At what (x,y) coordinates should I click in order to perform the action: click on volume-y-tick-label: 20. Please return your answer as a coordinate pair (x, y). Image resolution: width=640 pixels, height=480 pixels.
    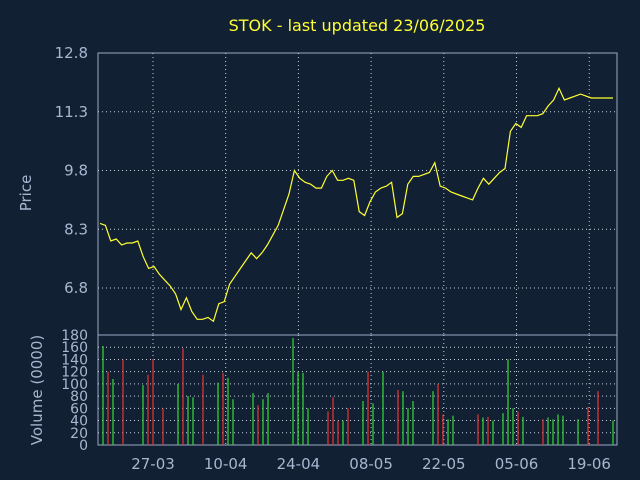
    Looking at the image, I should click on (79, 434).